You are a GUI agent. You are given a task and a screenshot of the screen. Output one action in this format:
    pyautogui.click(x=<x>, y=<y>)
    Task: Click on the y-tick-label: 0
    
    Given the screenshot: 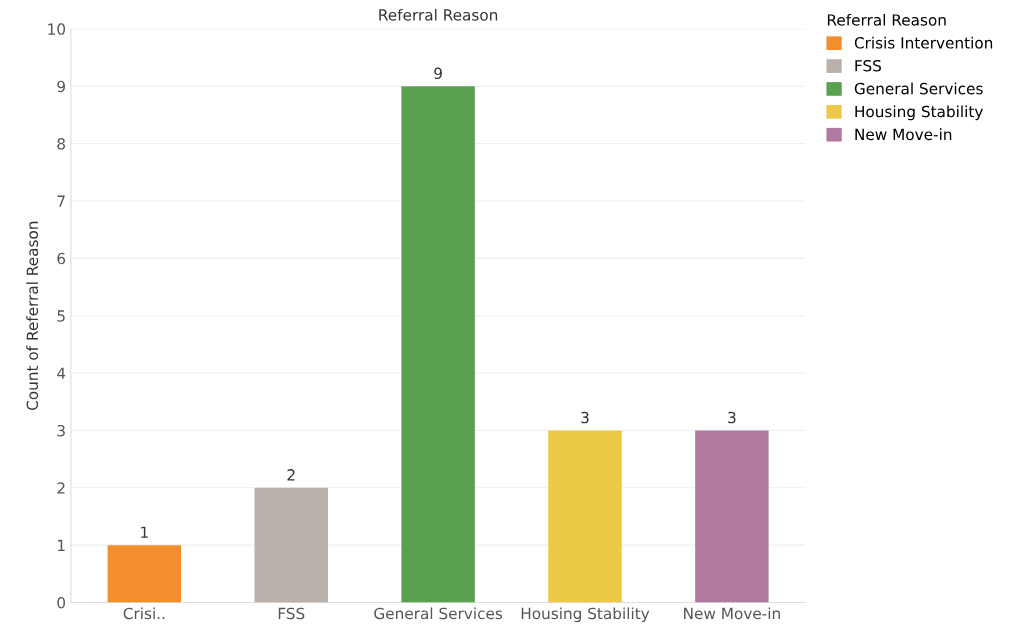 What is the action you would take?
    pyautogui.click(x=61, y=603)
    